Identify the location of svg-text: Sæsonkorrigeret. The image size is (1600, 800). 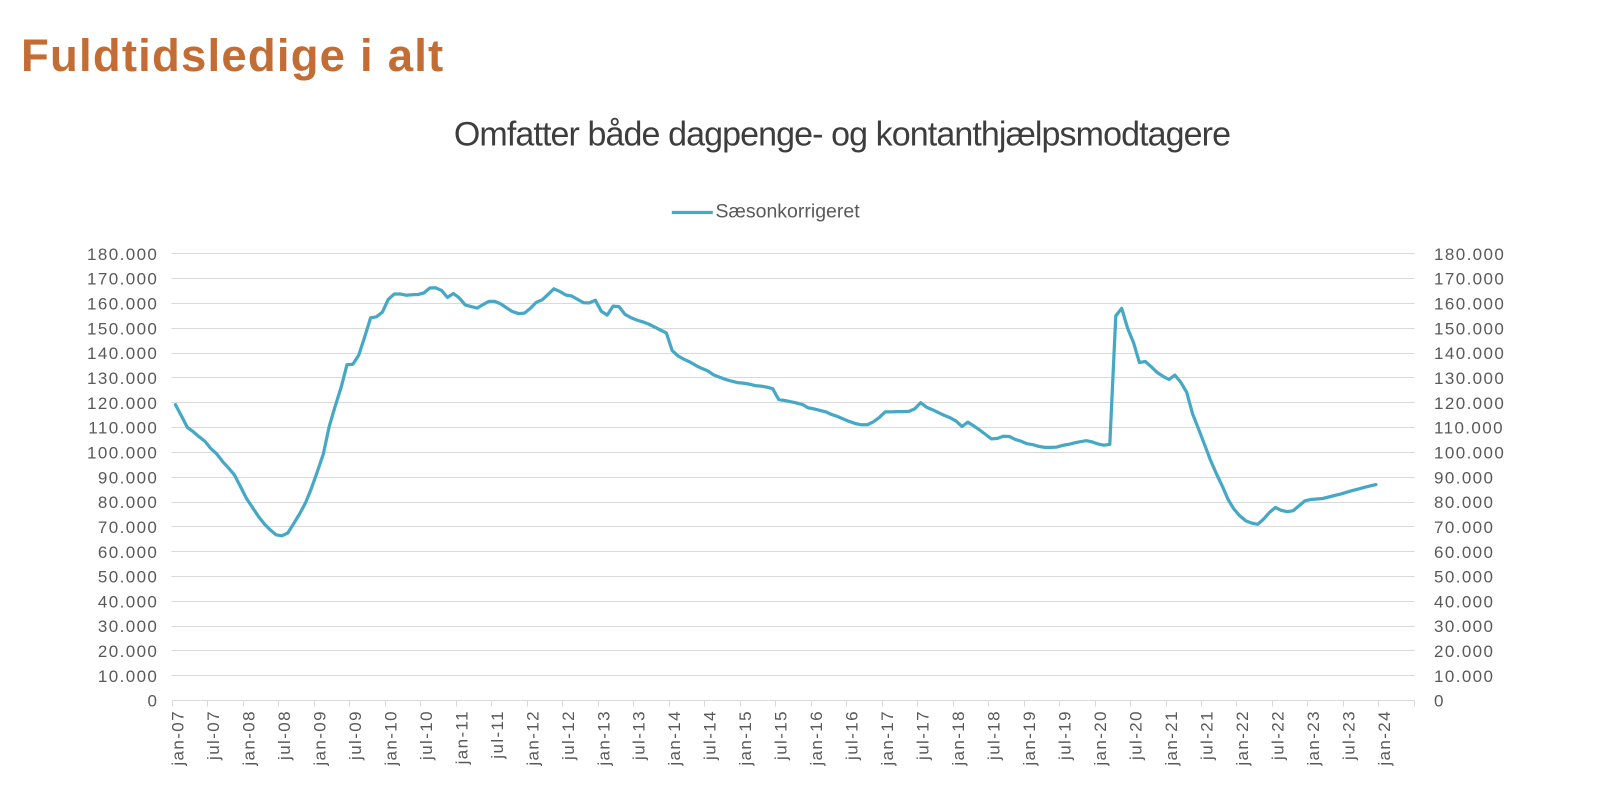
(788, 212).